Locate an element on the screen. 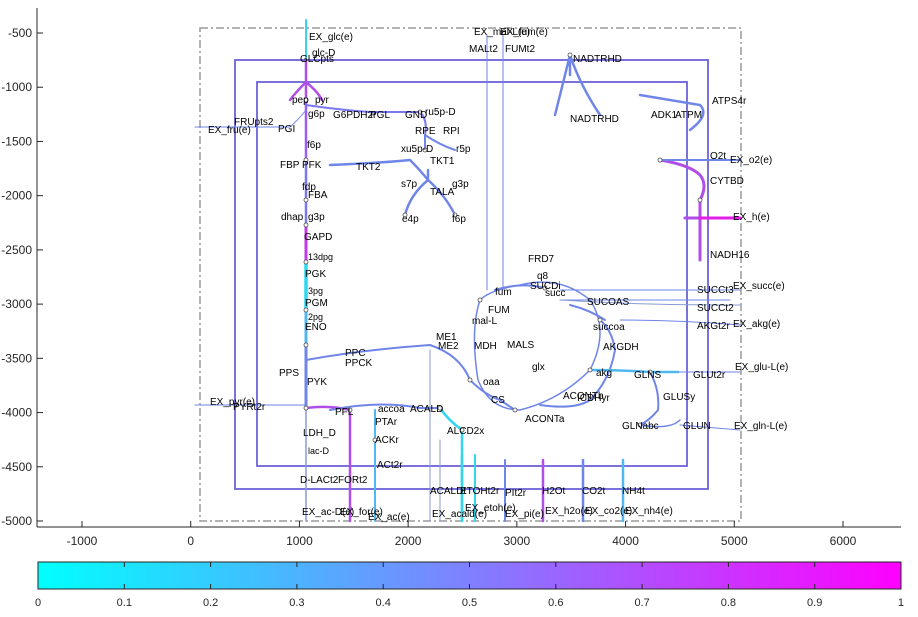  label-mal: mal-L is located at coordinates (484, 321).